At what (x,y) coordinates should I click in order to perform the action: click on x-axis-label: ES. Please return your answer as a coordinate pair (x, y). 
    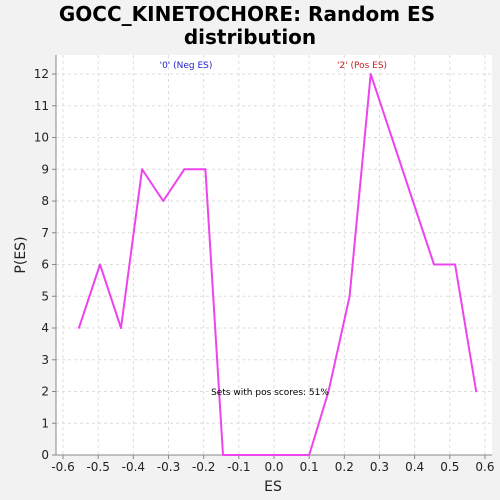
    Looking at the image, I should click on (273, 487).